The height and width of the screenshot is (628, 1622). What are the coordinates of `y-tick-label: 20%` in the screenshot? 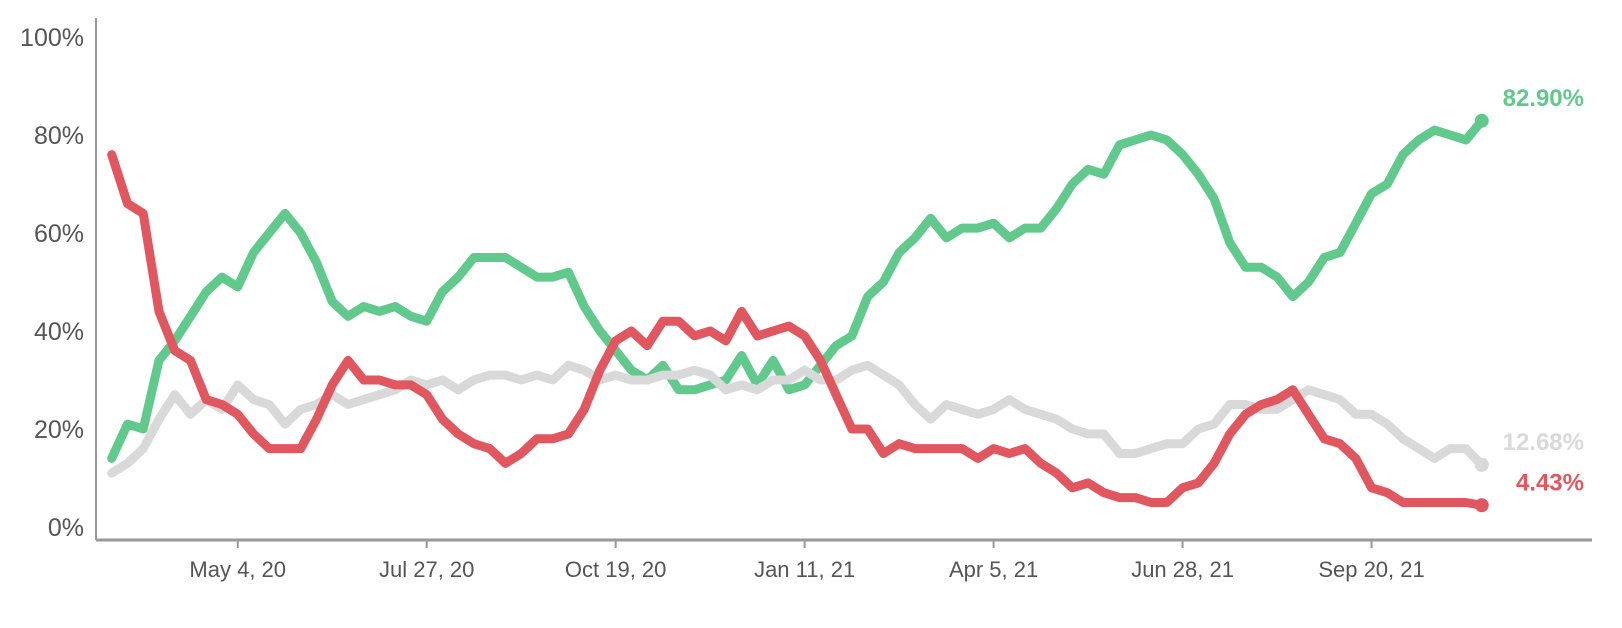 It's located at (59, 430).